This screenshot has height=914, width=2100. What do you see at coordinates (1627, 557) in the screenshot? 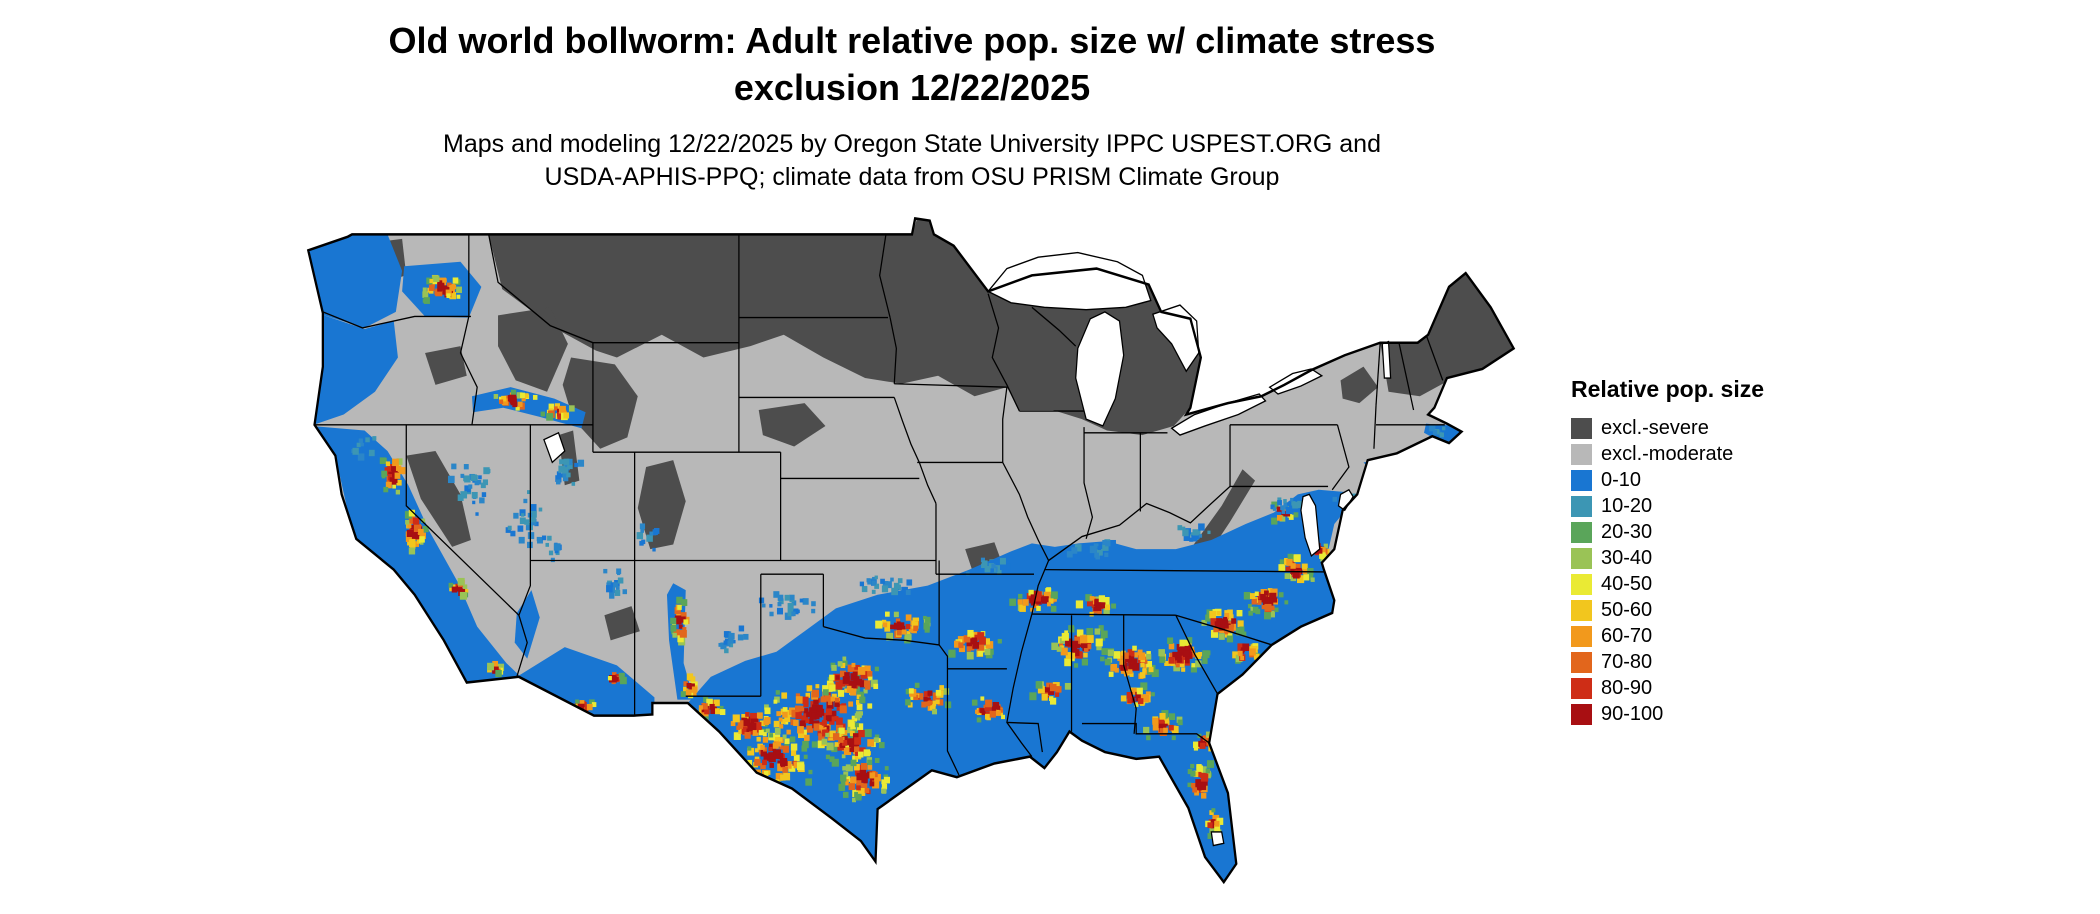
I see `legend-label: 30-40` at bounding box center [1627, 557].